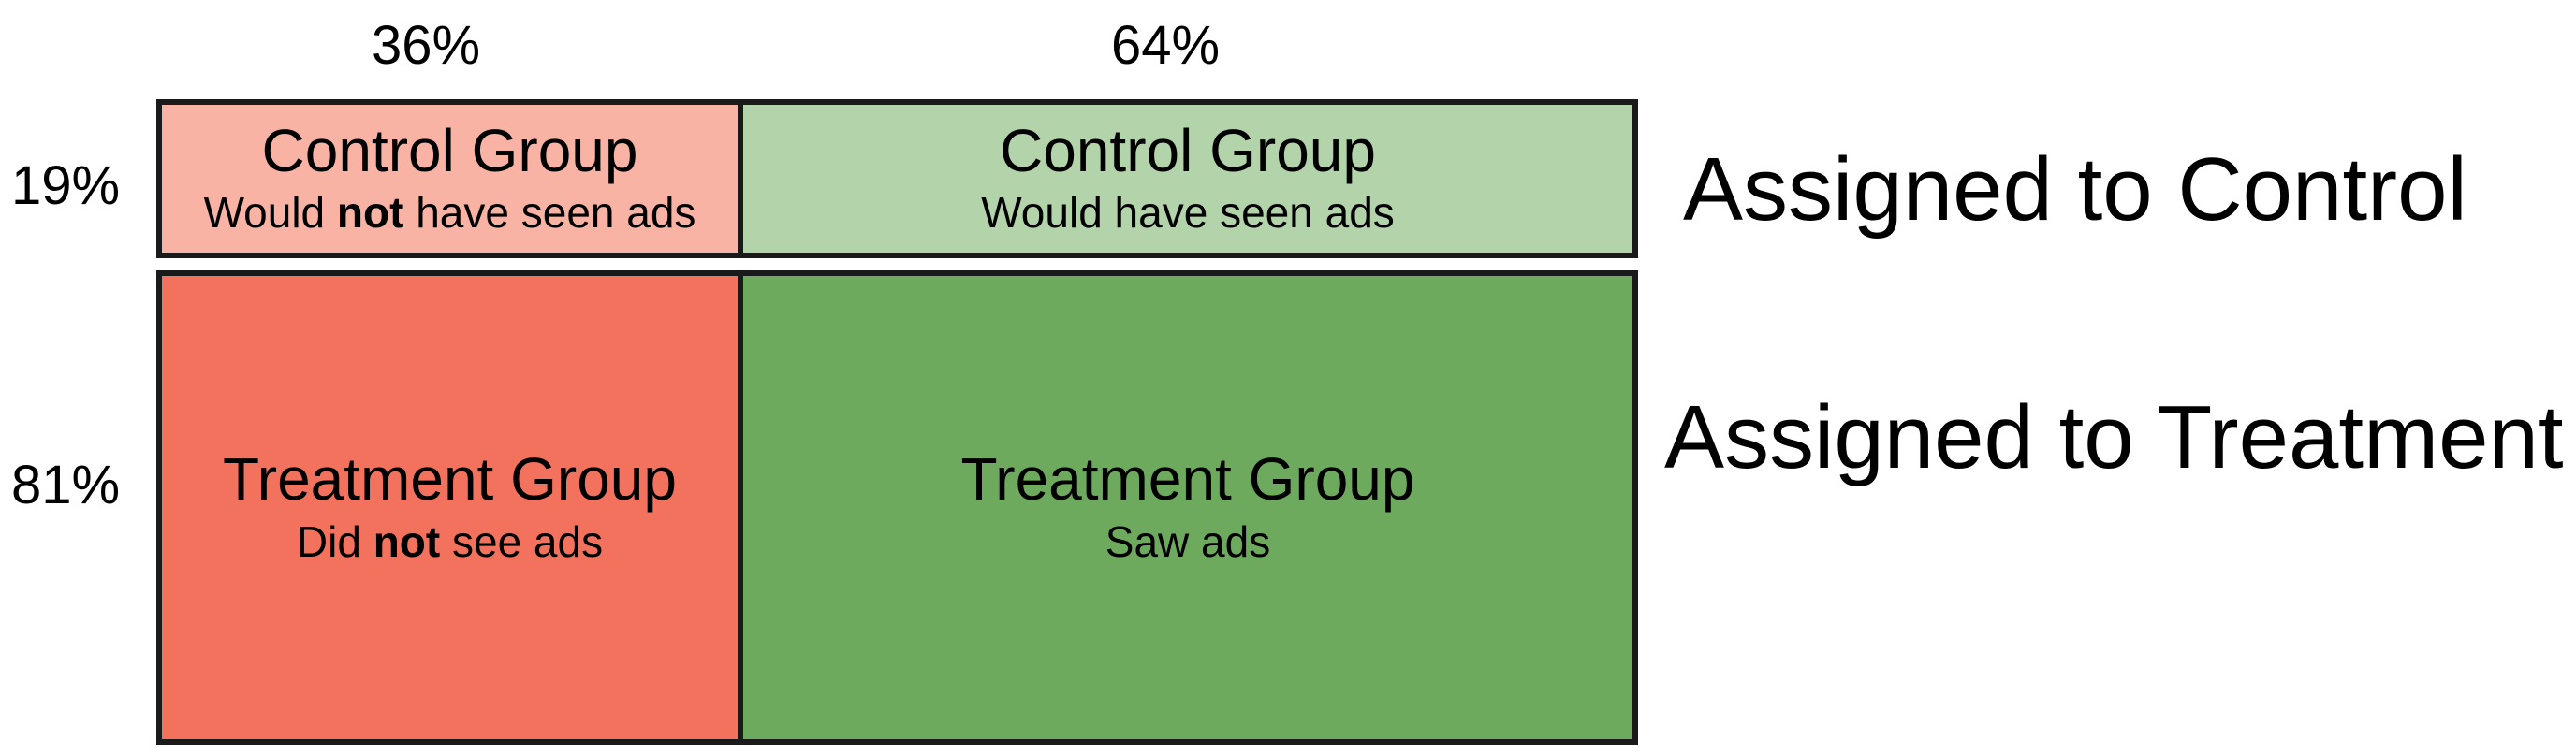  What do you see at coordinates (2114, 437) in the screenshot?
I see `row-label-assigned-to-treatment: Assigned to Treatment` at bounding box center [2114, 437].